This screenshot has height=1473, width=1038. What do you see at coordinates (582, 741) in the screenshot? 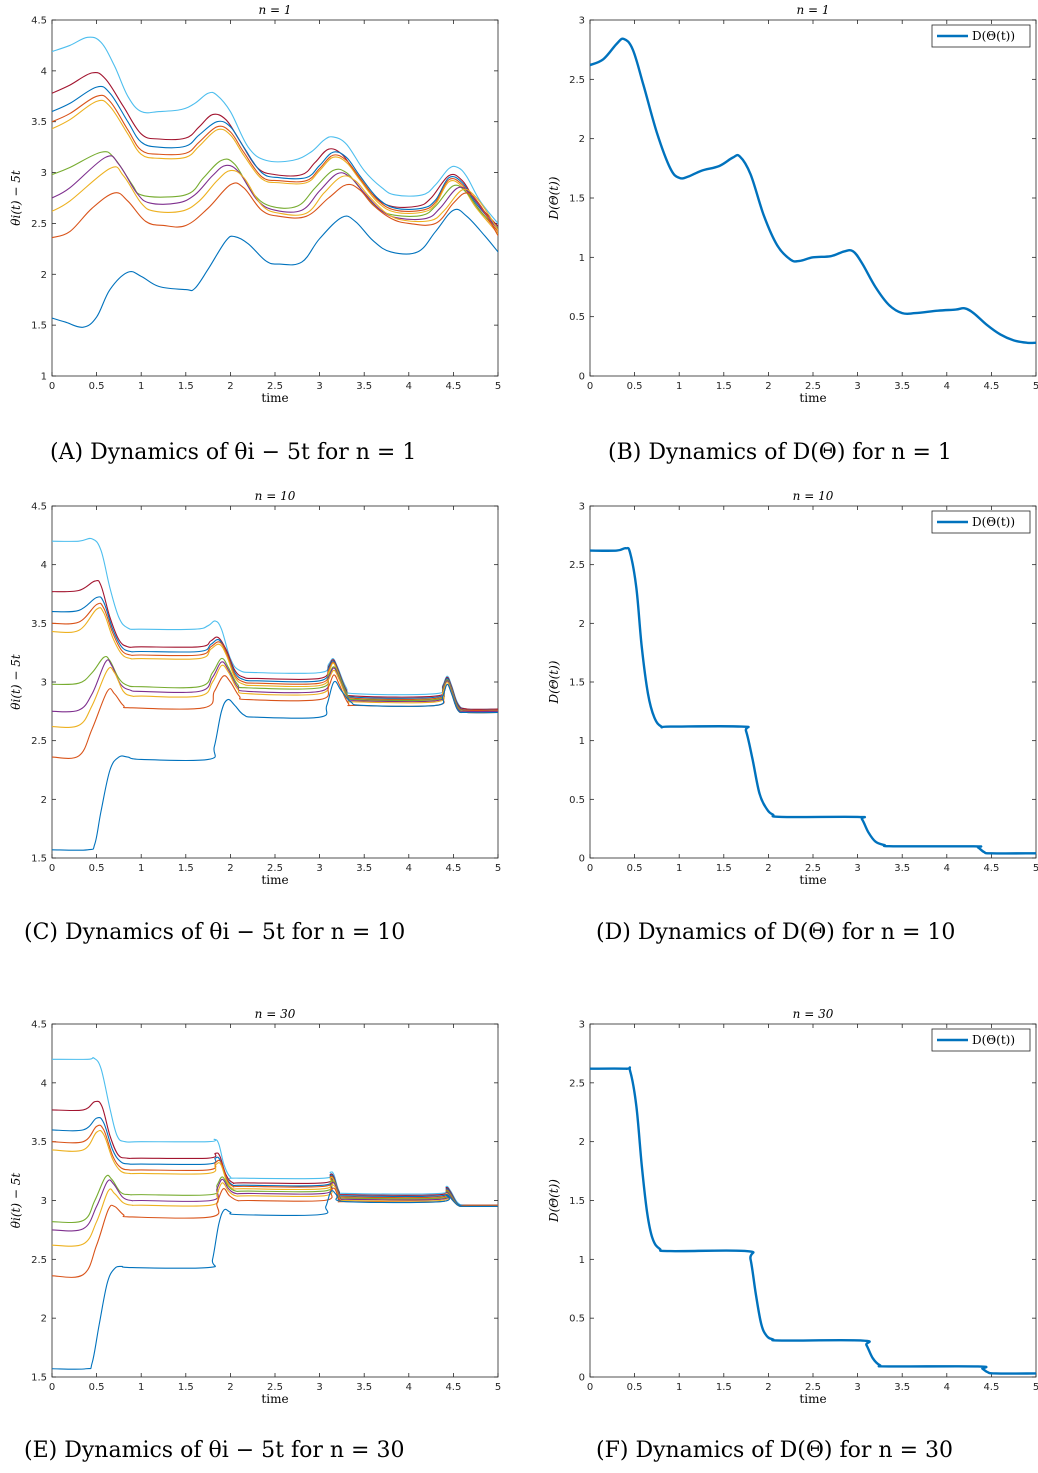
I see `y-tick-label: 1` at bounding box center [582, 741].